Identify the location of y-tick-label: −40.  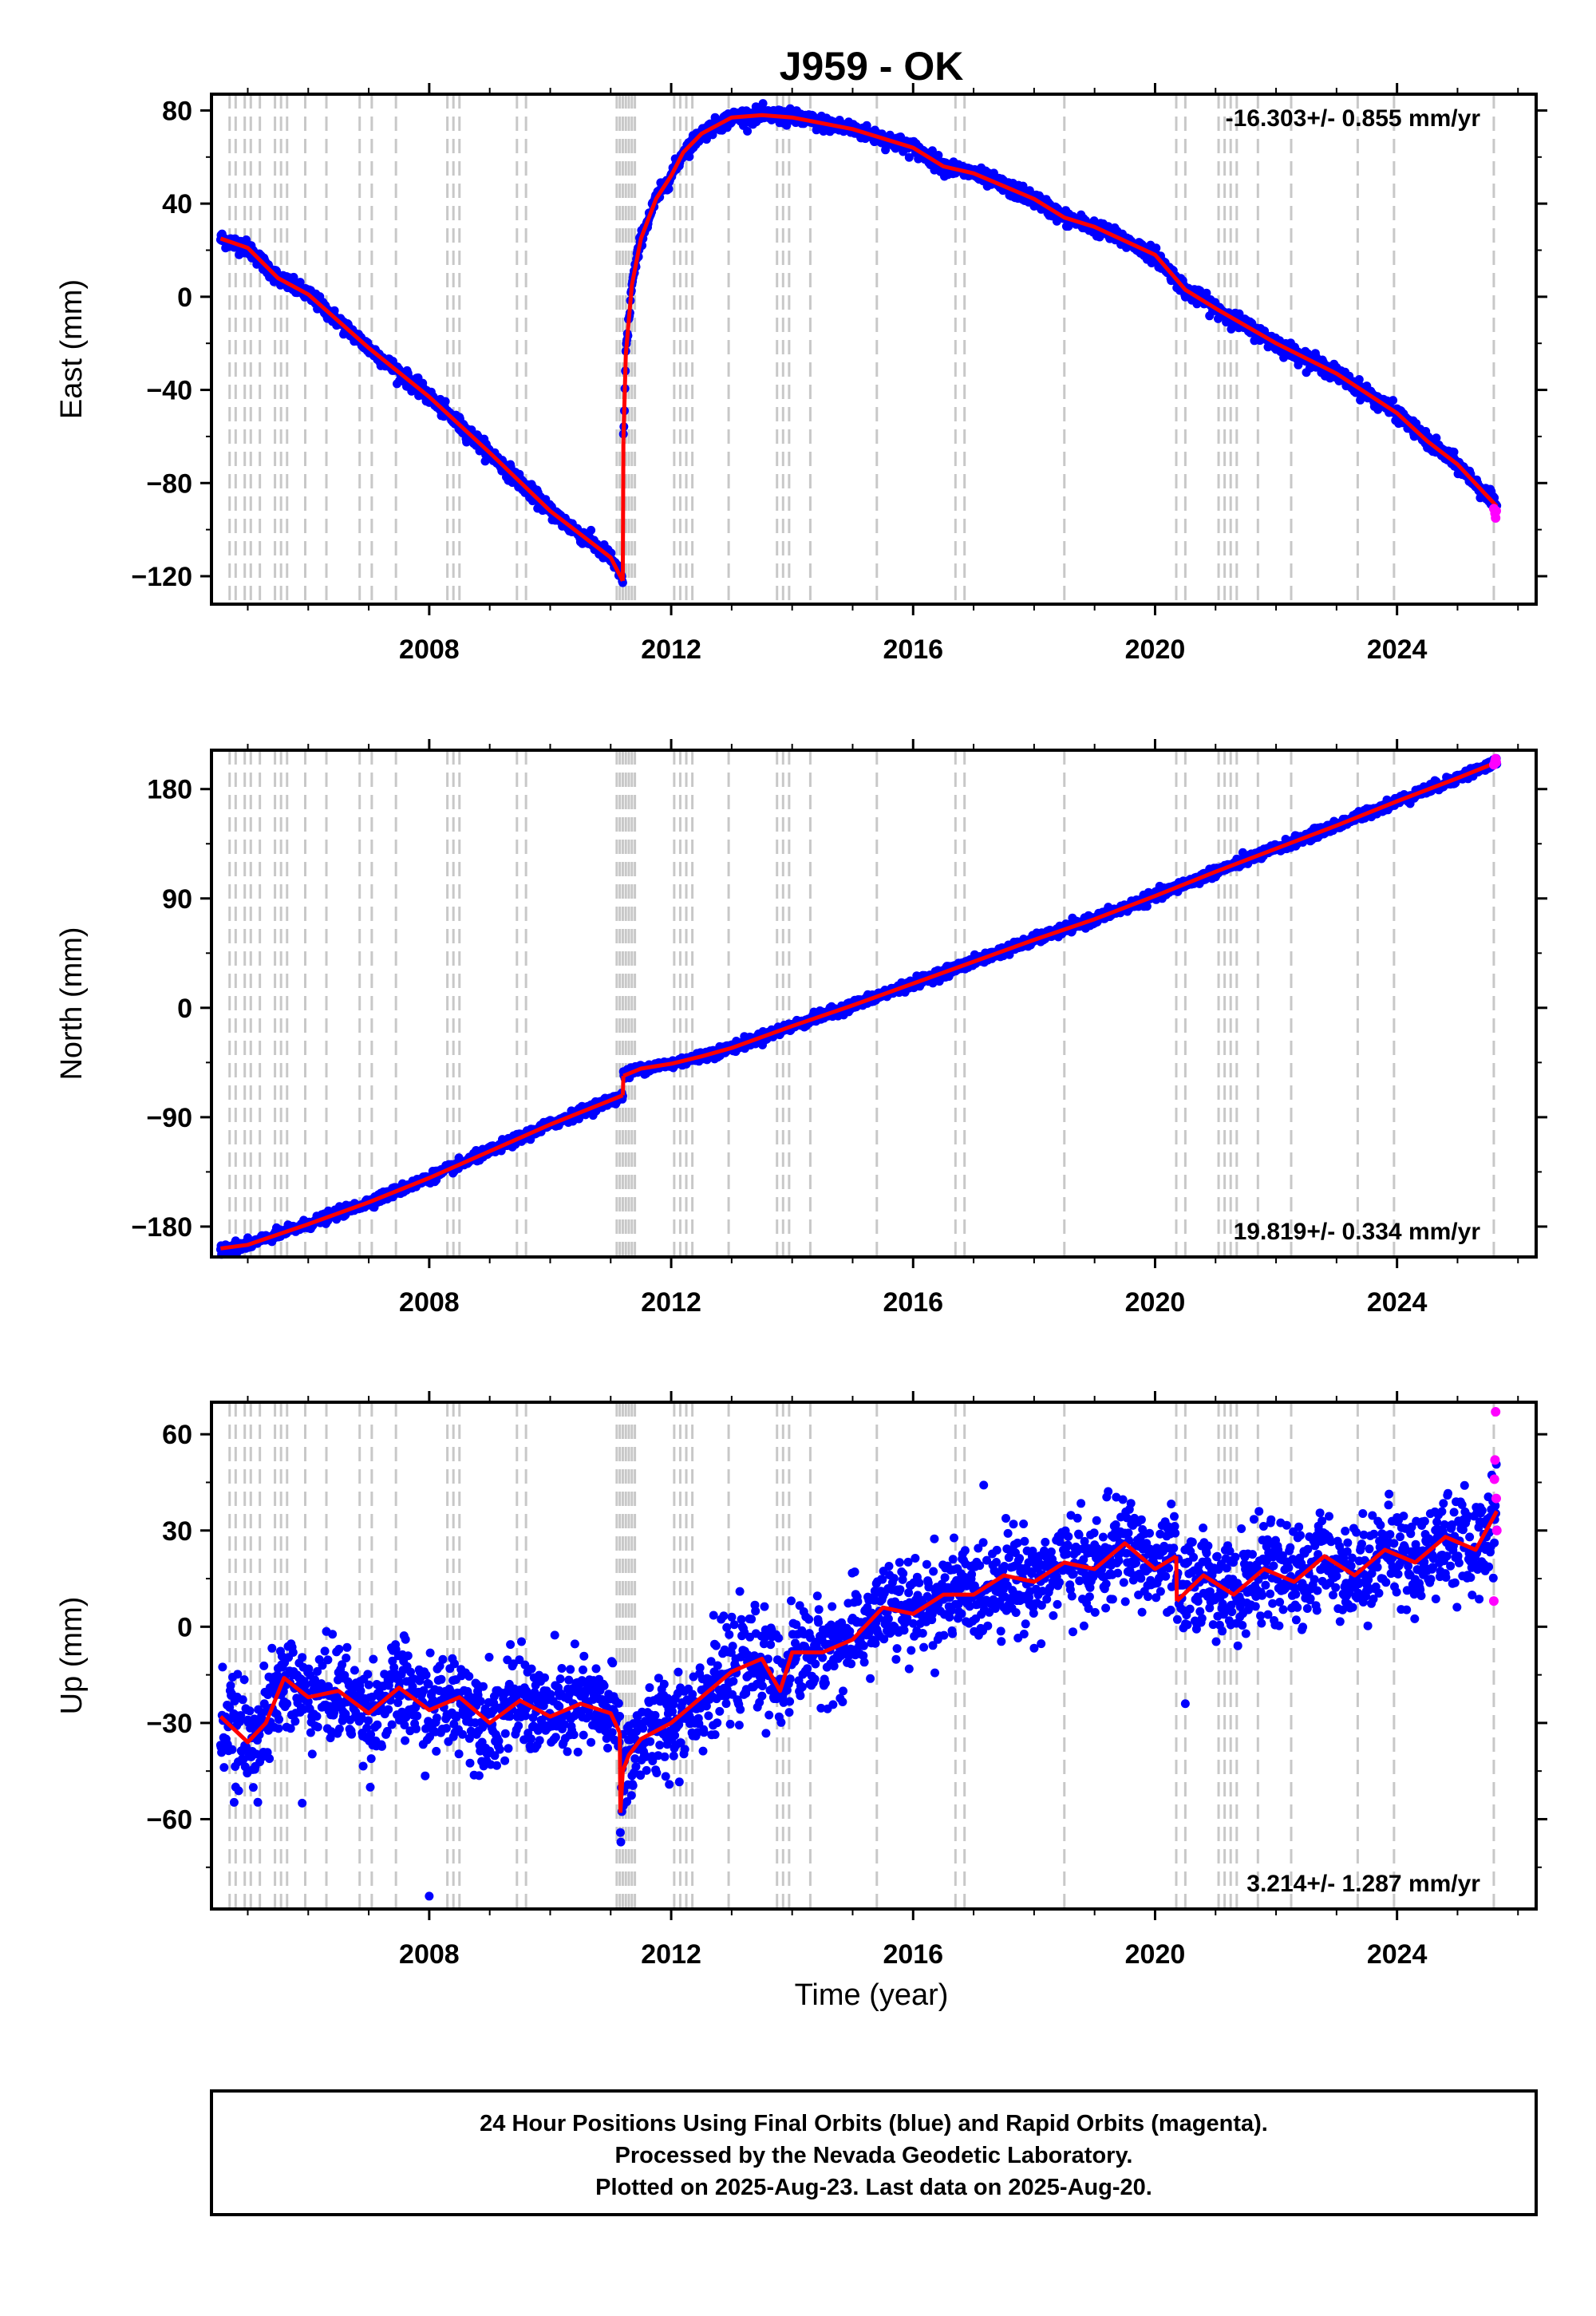
(169, 391).